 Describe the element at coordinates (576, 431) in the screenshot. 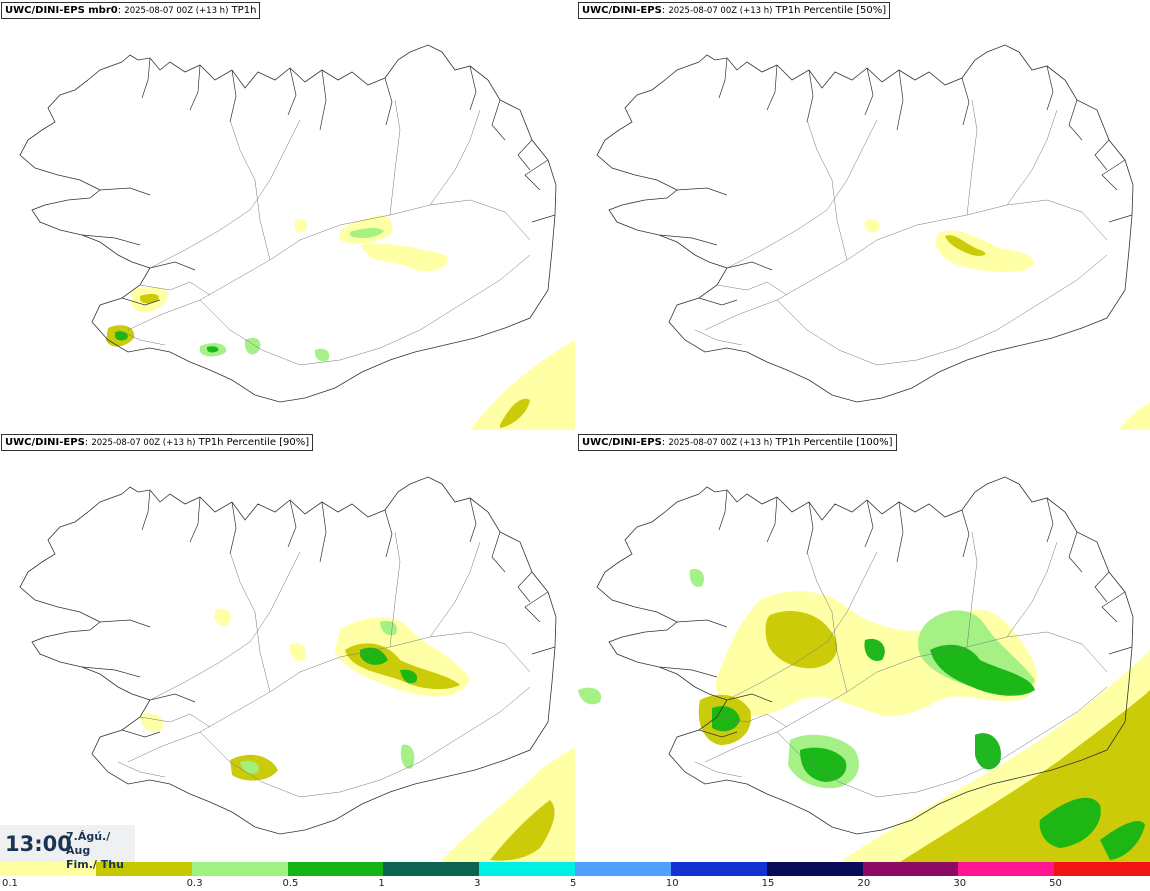

I see `panel-divider` at that location.